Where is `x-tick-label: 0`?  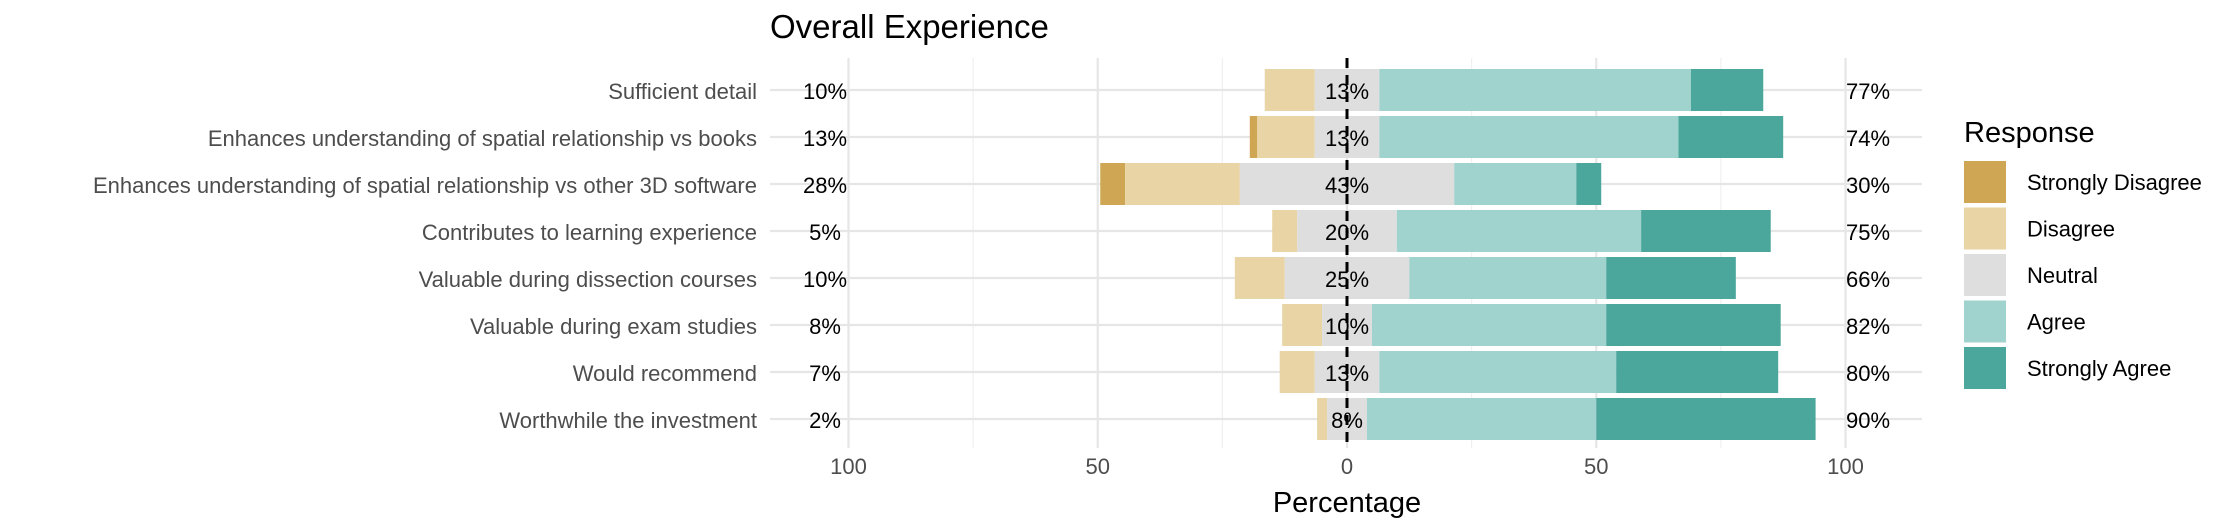 x-tick-label: 0 is located at coordinates (1347, 466).